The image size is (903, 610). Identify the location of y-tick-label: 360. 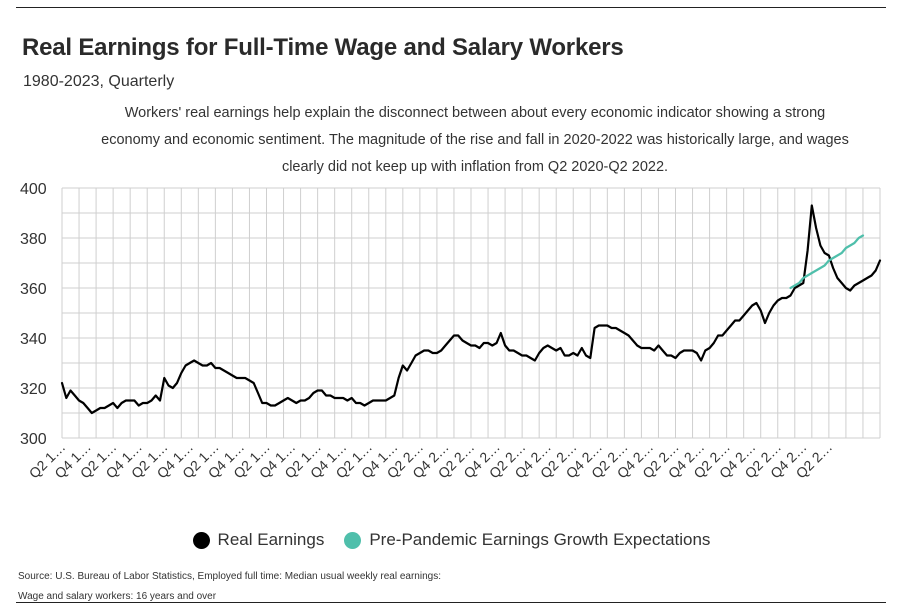
(33, 289).